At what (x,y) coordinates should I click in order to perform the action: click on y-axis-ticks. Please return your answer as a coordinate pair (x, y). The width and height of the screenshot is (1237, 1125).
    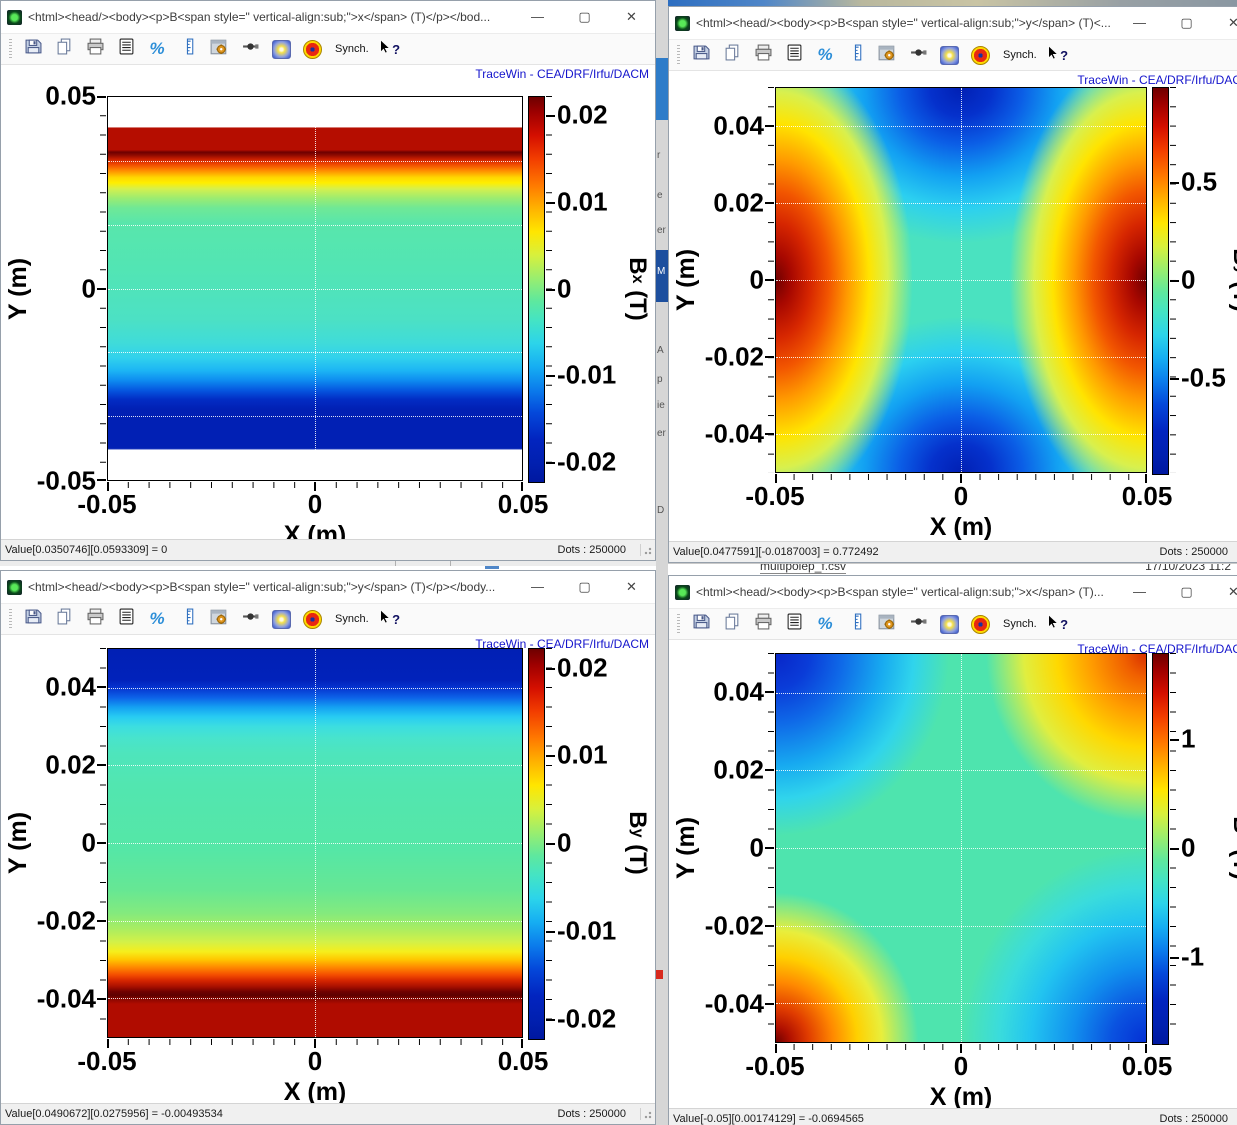
    Looking at the image, I should click on (769, 848).